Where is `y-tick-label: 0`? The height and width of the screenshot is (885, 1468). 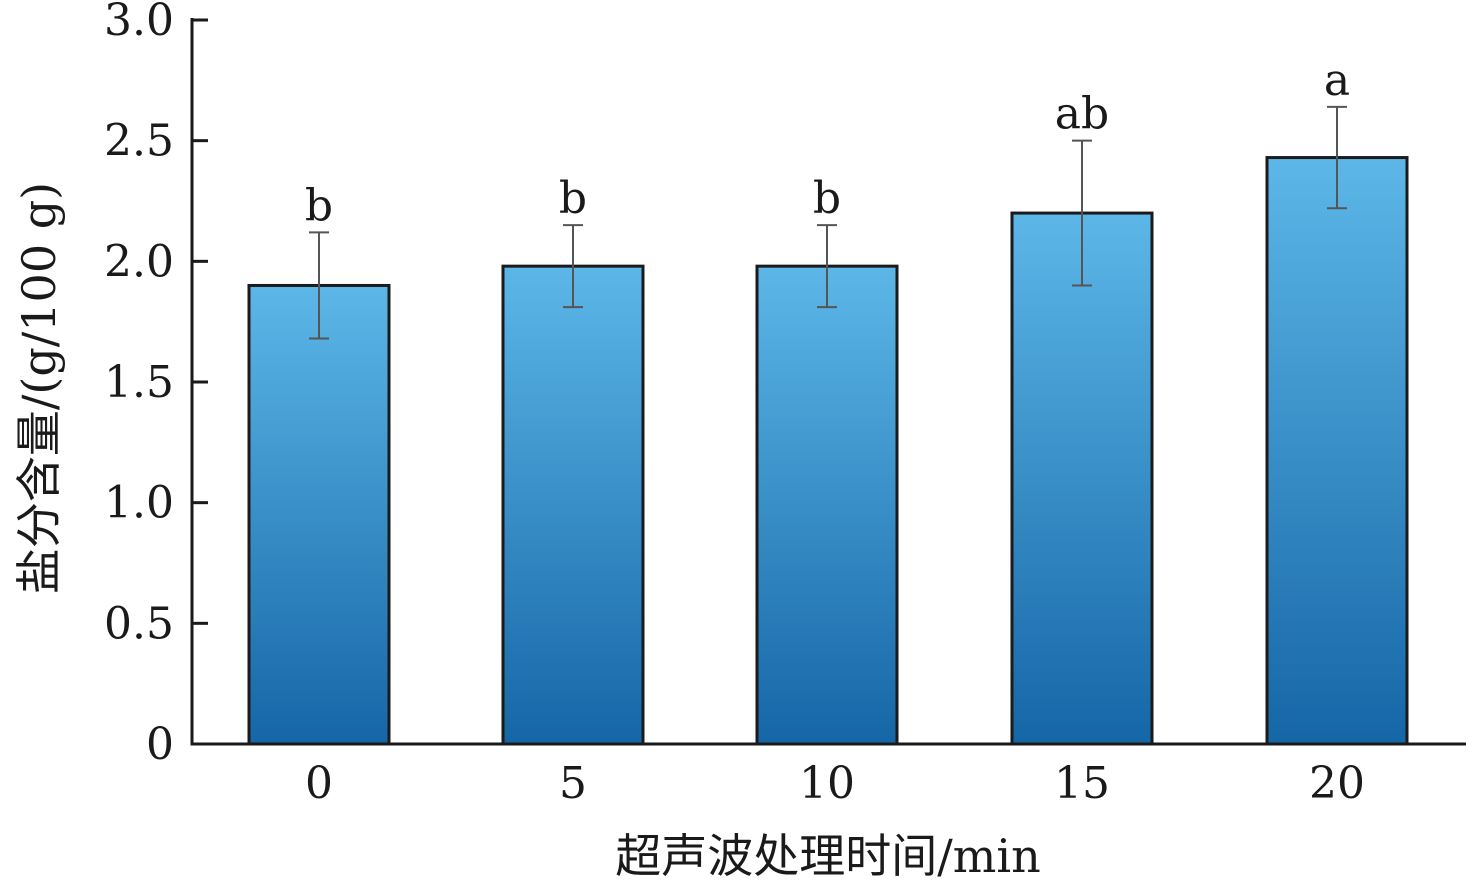
y-tick-label: 0 is located at coordinates (160, 744).